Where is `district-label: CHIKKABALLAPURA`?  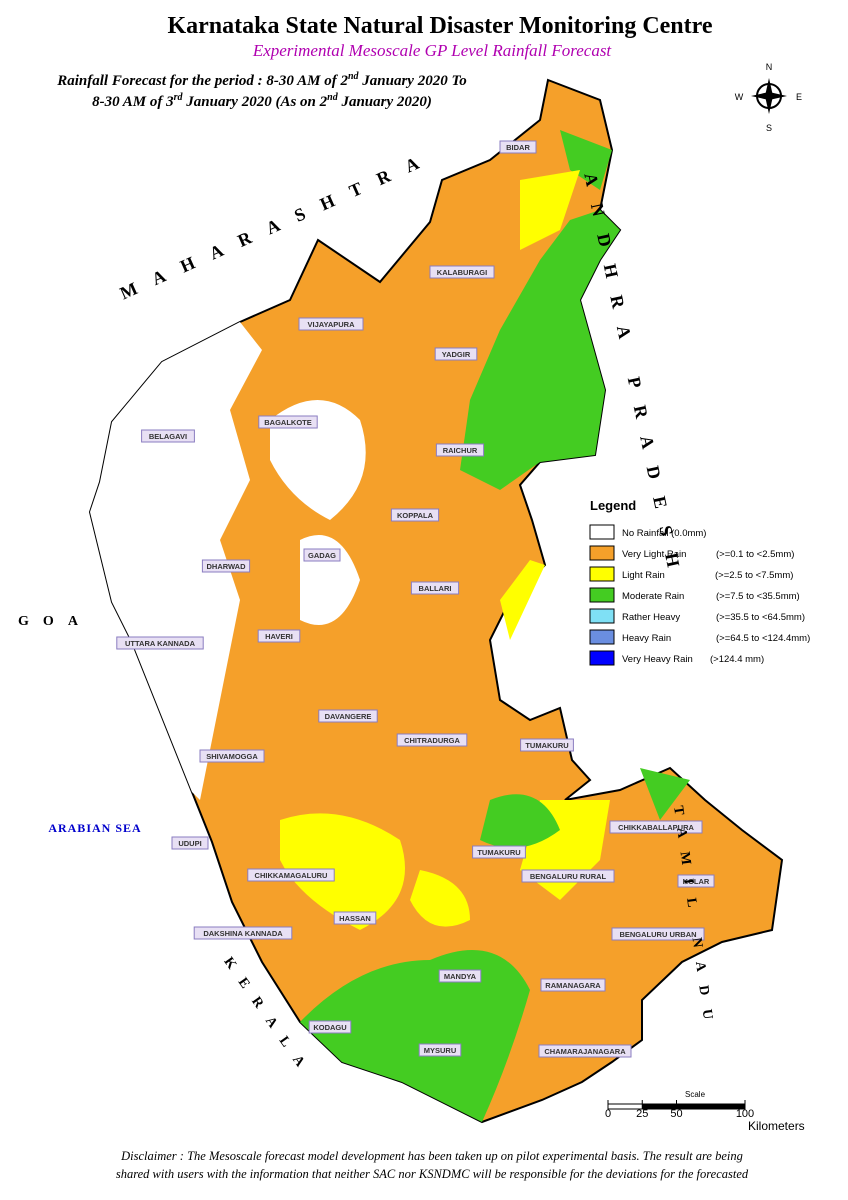
district-label: CHIKKABALLAPURA is located at coordinates (656, 827).